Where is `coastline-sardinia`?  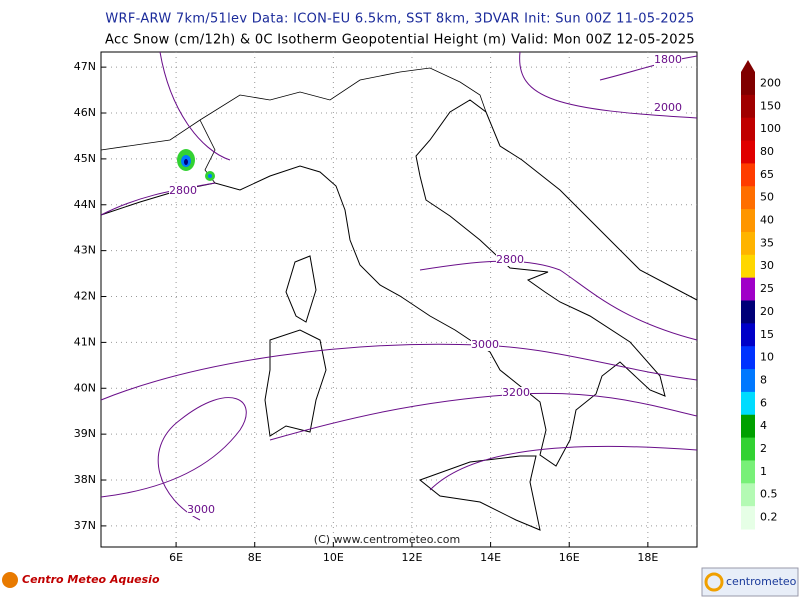 coastline-sardinia is located at coordinates (295, 383).